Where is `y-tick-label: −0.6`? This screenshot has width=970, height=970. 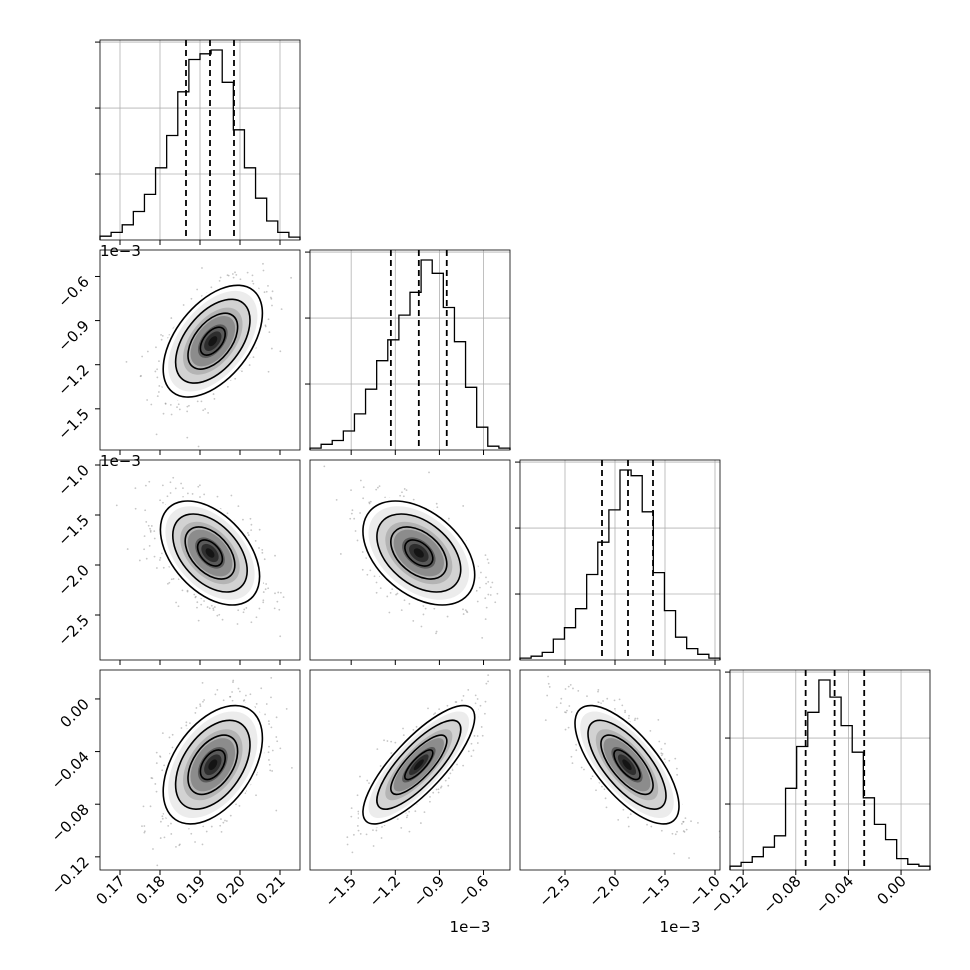
y-tick-label: −0.6 is located at coordinates (73, 292).